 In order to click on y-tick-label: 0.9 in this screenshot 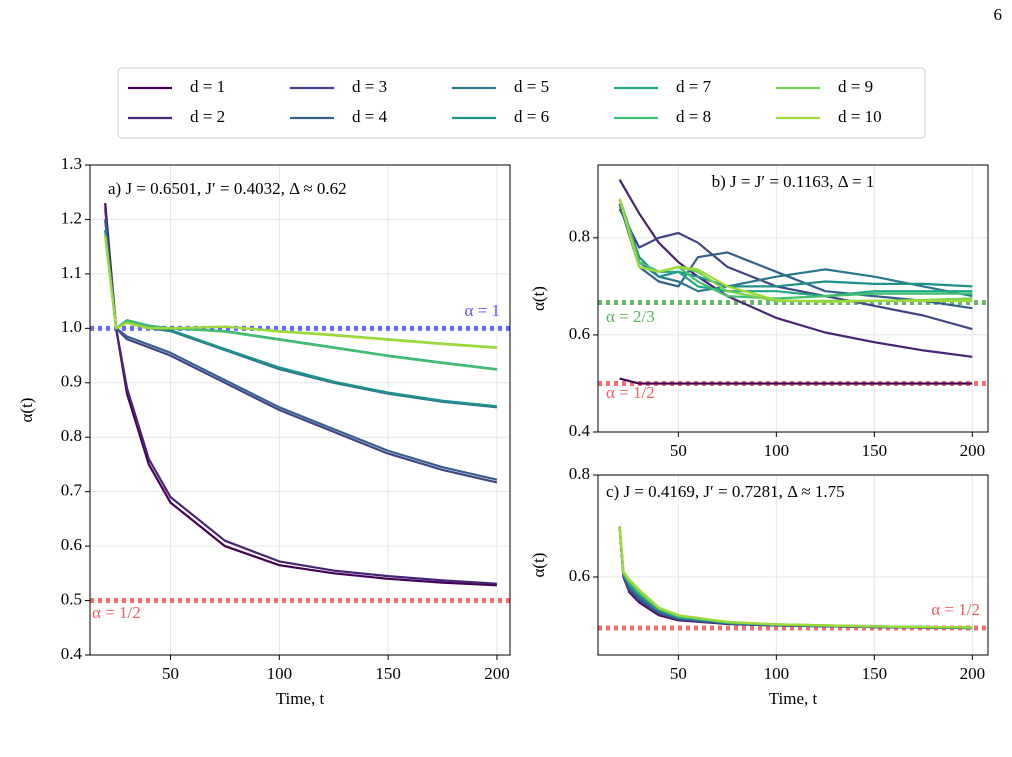, I will do `click(71, 381)`.